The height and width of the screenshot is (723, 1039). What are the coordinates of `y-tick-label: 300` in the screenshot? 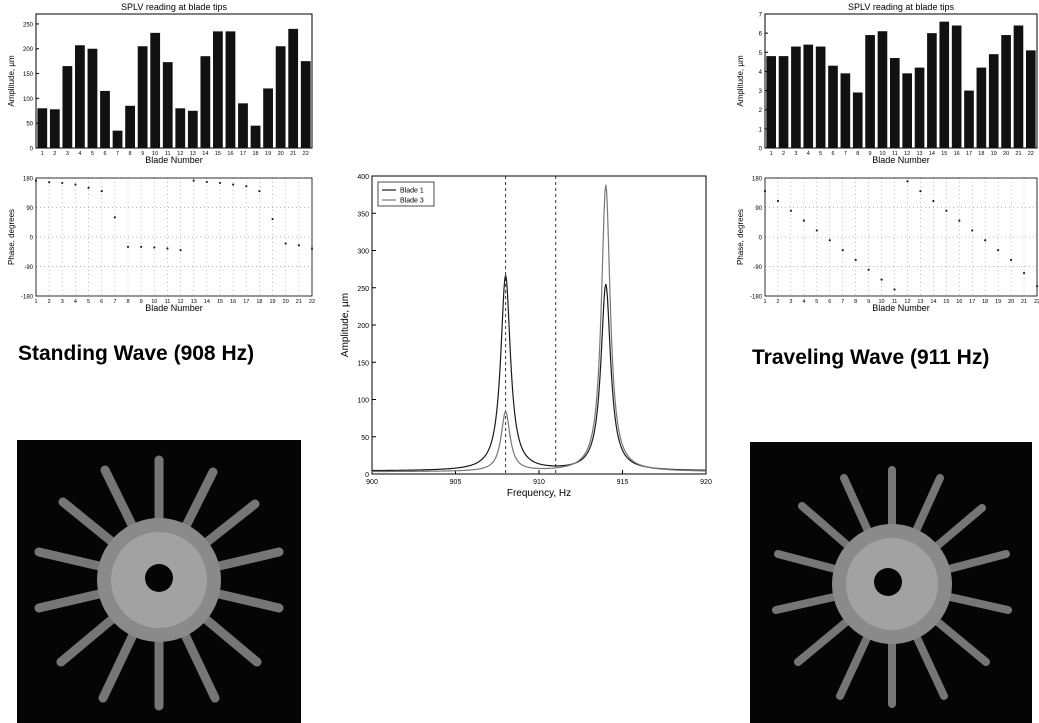 It's located at (363, 252).